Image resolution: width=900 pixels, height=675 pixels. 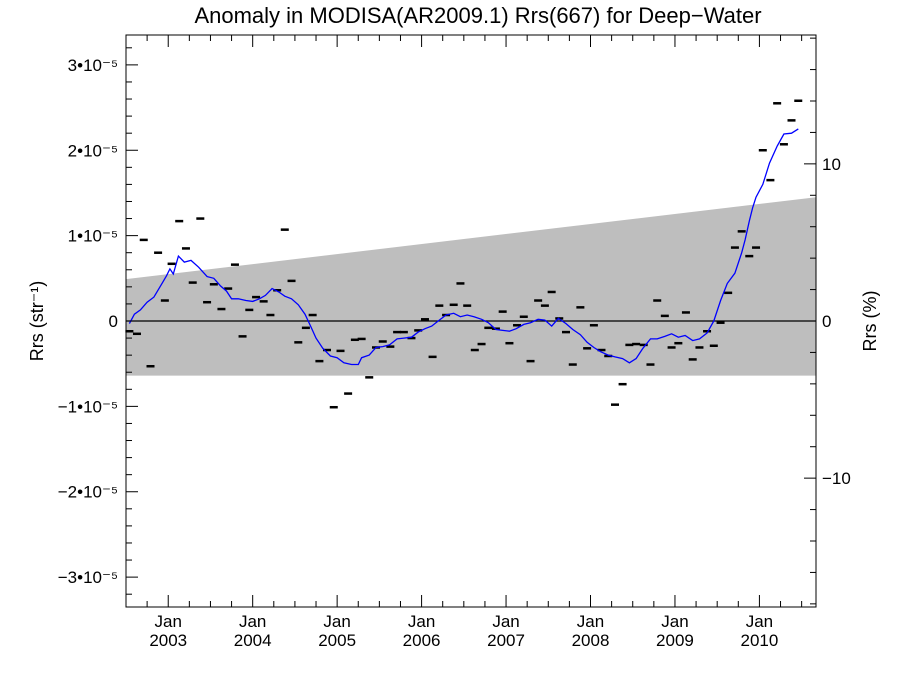 I want to click on left-tick-label-0: 3•10⁻⁵, so click(x=93, y=65).